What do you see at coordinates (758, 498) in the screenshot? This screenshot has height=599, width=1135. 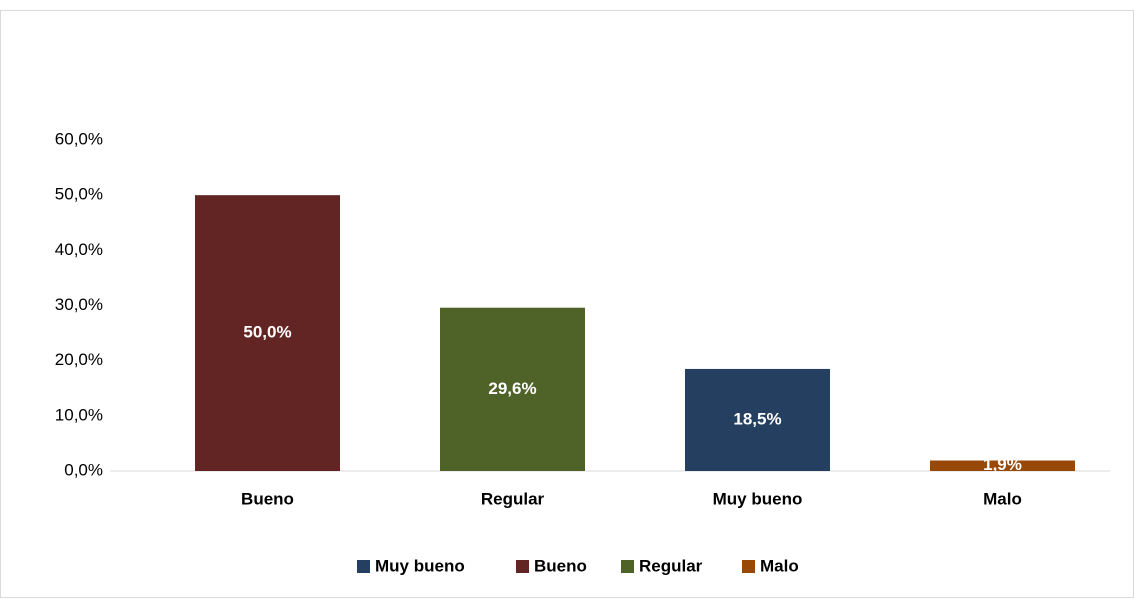 I see `x-tick-label: Muy bueno` at bounding box center [758, 498].